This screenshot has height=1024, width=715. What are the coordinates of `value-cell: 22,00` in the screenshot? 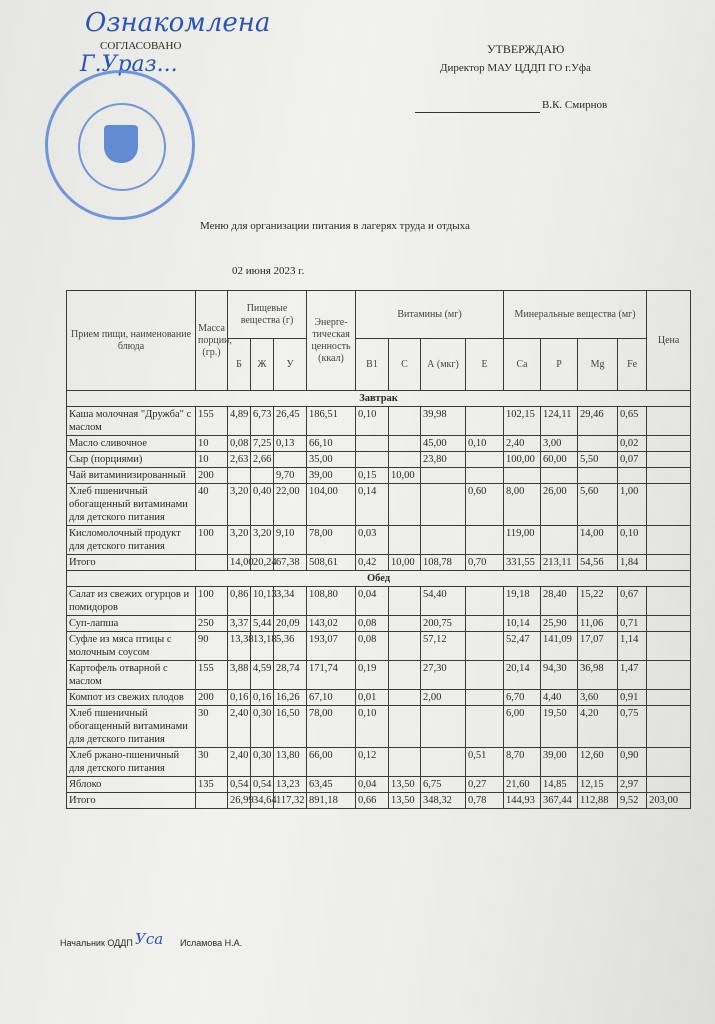 It's located at (290, 504).